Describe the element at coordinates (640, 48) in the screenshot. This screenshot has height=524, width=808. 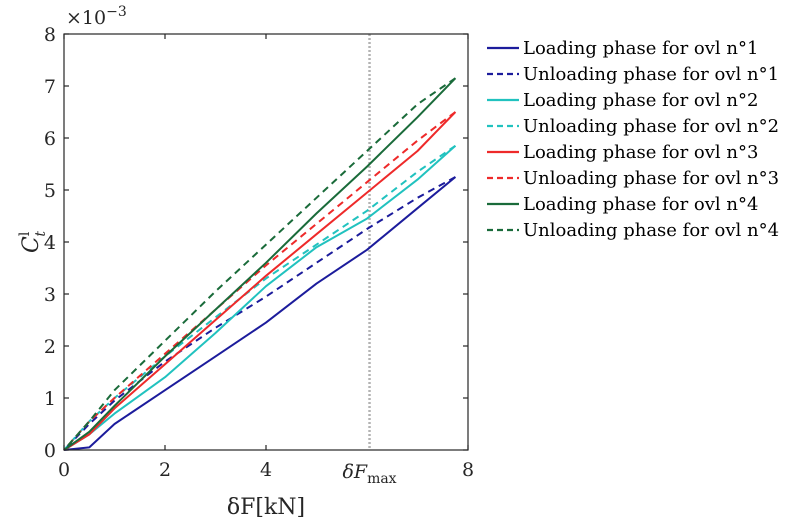
I see `legend-label-1: Loading phase for ovl n°1` at that location.